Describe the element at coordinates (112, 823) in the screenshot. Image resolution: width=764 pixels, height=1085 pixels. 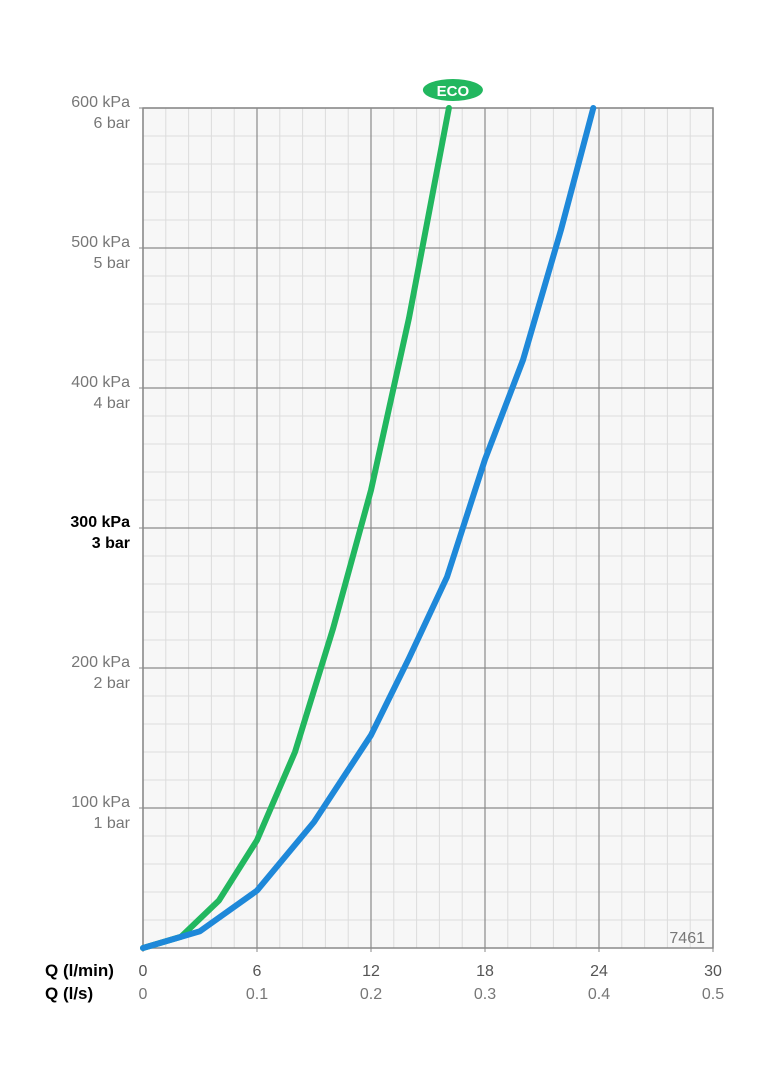
I see `y2-tick-label: 1 bar` at that location.